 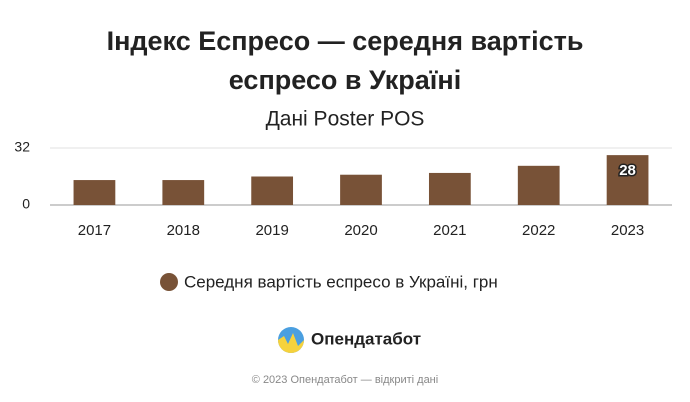 I want to click on y-tick-label: 32, so click(x=22, y=147).